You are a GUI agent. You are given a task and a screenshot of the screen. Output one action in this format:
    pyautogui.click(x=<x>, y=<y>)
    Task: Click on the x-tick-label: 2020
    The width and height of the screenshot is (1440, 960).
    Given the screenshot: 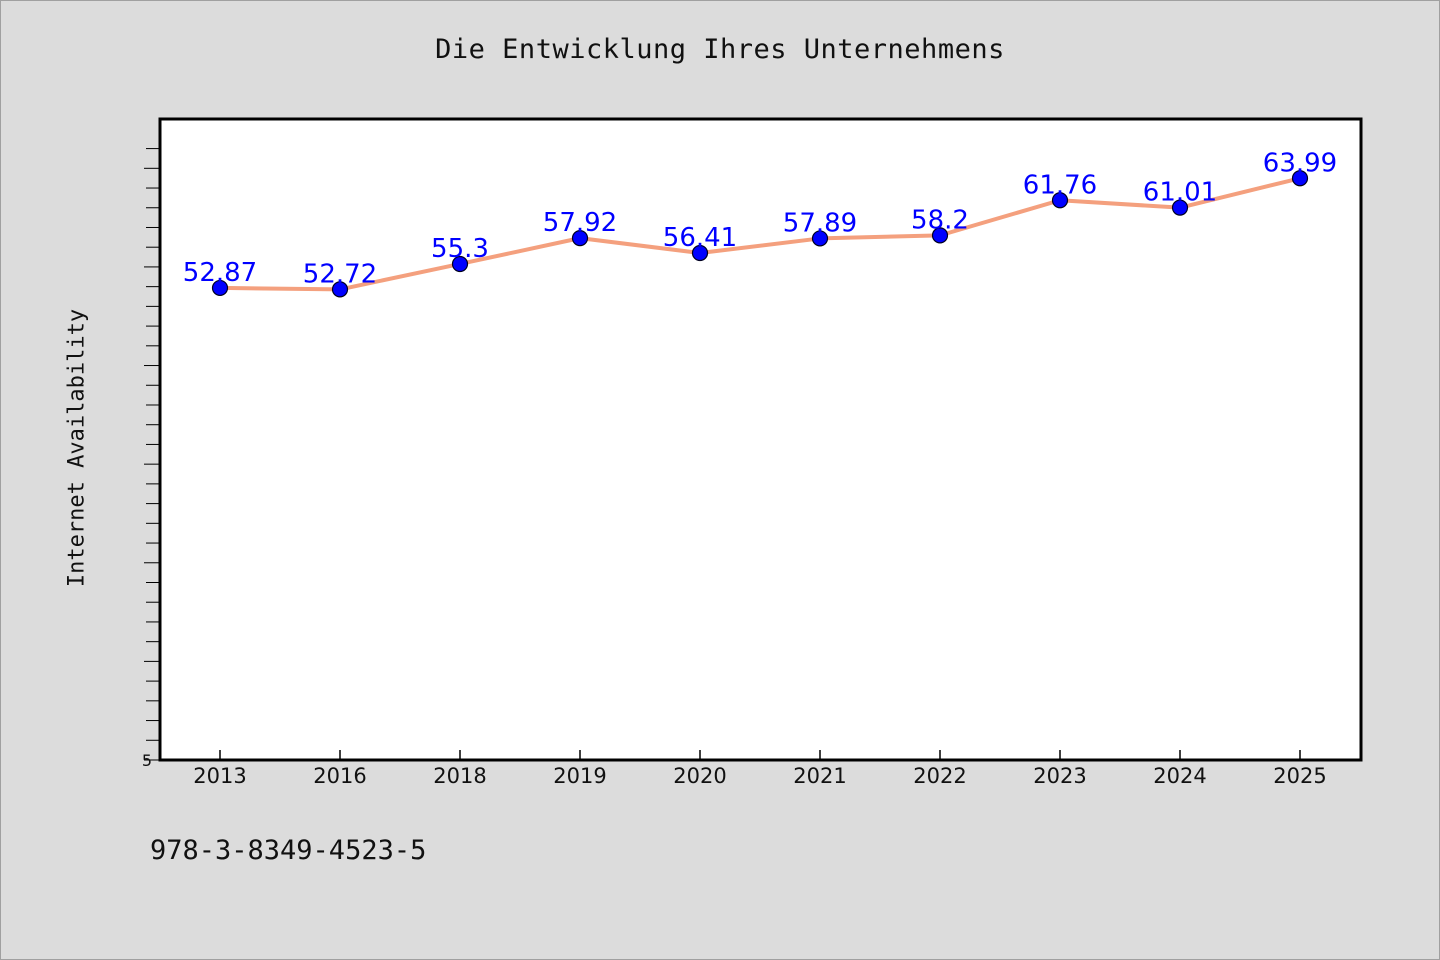 What is the action you would take?
    pyautogui.click(x=699, y=776)
    